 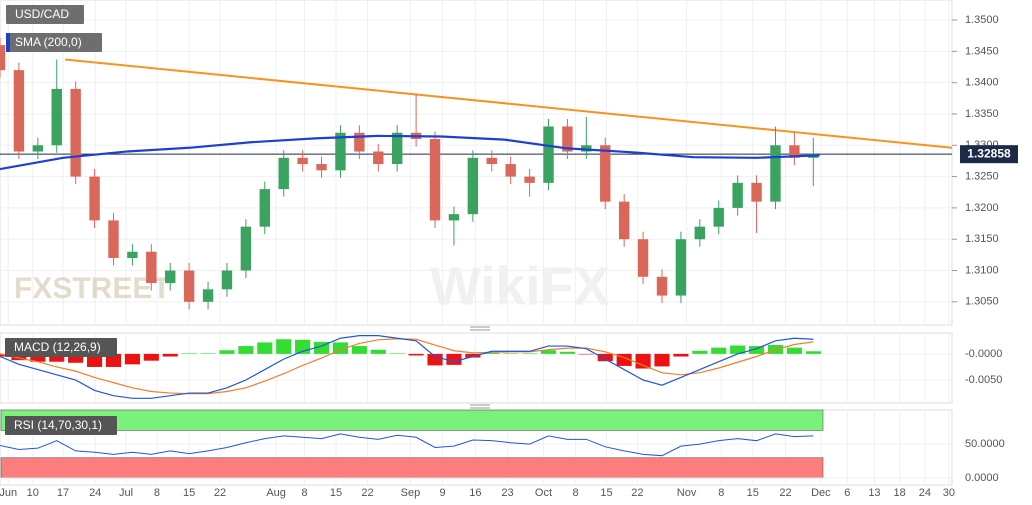 What do you see at coordinates (989, 153) in the screenshot?
I see `last-price-label: 1.32858` at bounding box center [989, 153].